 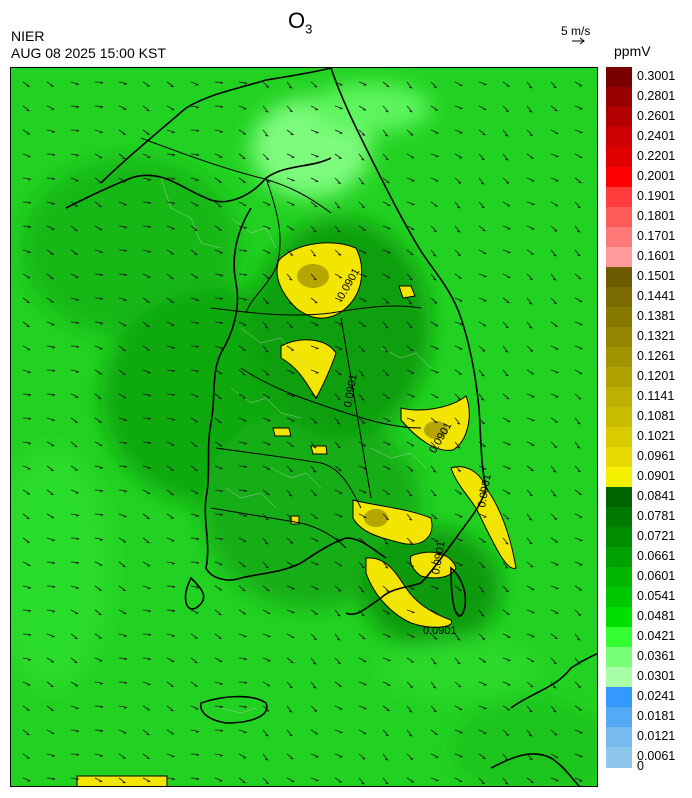 What do you see at coordinates (656, 276) in the screenshot?
I see `colorbar-label: 0.1501` at bounding box center [656, 276].